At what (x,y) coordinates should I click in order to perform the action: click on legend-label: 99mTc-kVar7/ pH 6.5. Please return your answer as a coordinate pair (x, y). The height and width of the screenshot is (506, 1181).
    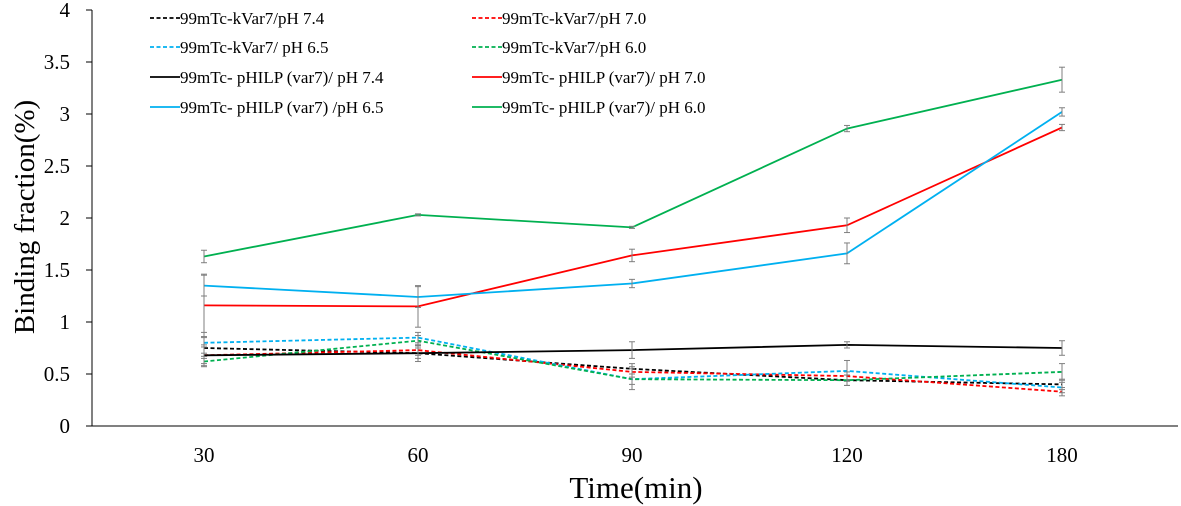
    Looking at the image, I should click on (254, 47).